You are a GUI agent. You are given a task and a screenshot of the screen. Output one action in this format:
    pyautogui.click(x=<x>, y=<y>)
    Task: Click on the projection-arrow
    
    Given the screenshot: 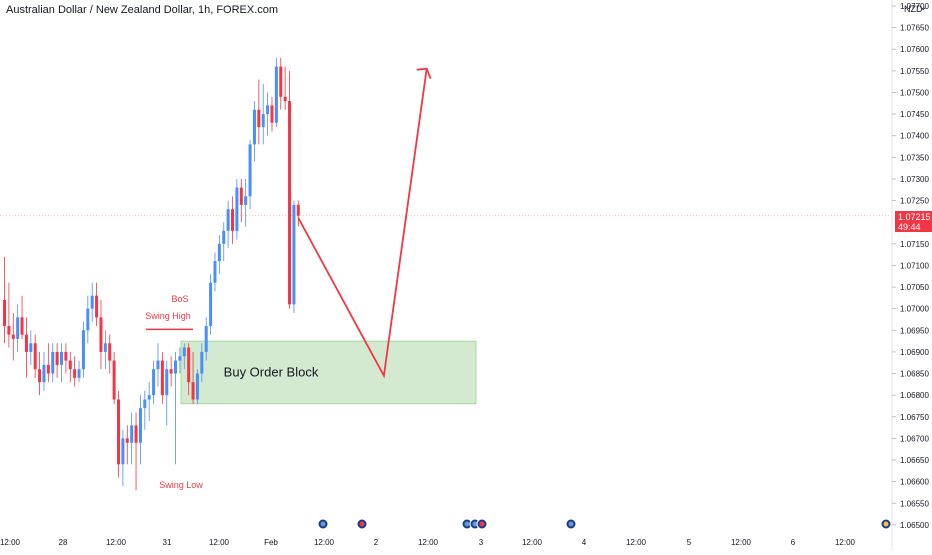 What is the action you would take?
    pyautogui.click(x=364, y=223)
    